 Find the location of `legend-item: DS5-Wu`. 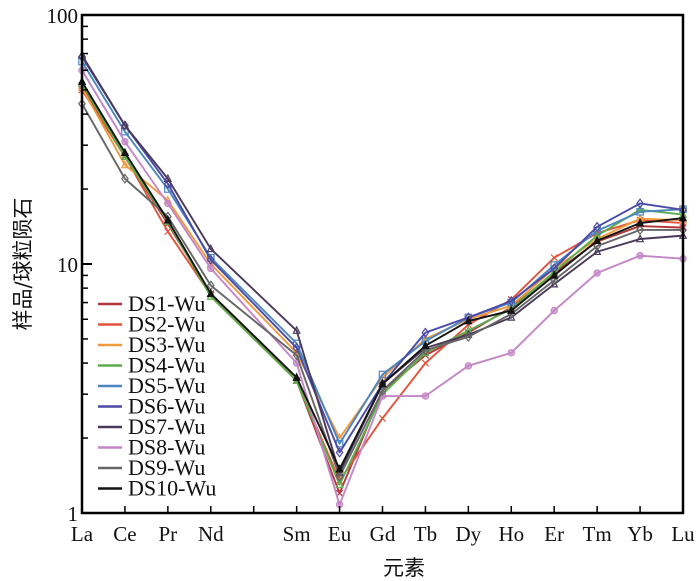

legend-item: DS5-Wu is located at coordinates (151, 385).